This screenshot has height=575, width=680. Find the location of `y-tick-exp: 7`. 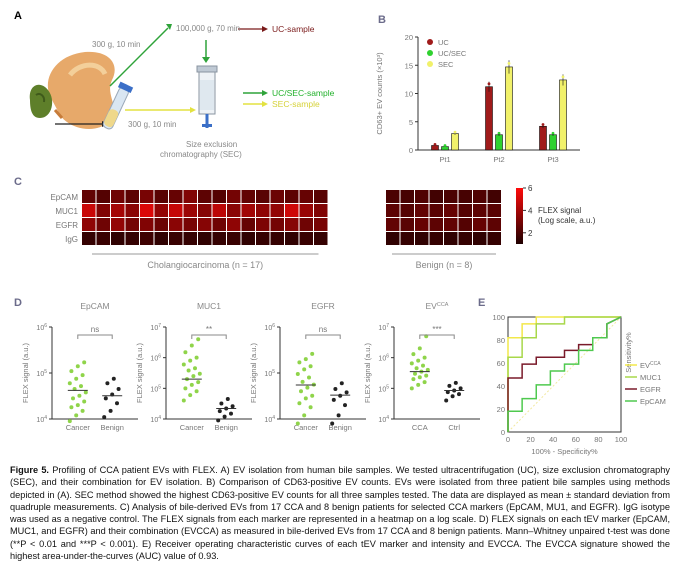

y-tick-exp: 7 is located at coordinates (159, 326).